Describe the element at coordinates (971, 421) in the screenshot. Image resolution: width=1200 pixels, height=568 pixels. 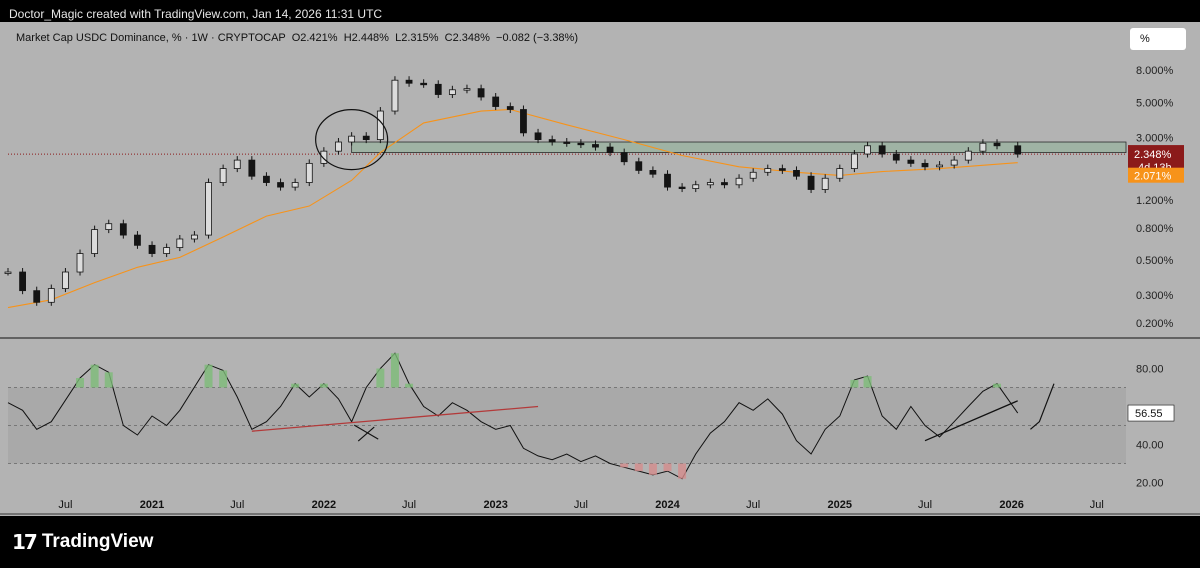
I see `rsi-black-trendline` at that location.